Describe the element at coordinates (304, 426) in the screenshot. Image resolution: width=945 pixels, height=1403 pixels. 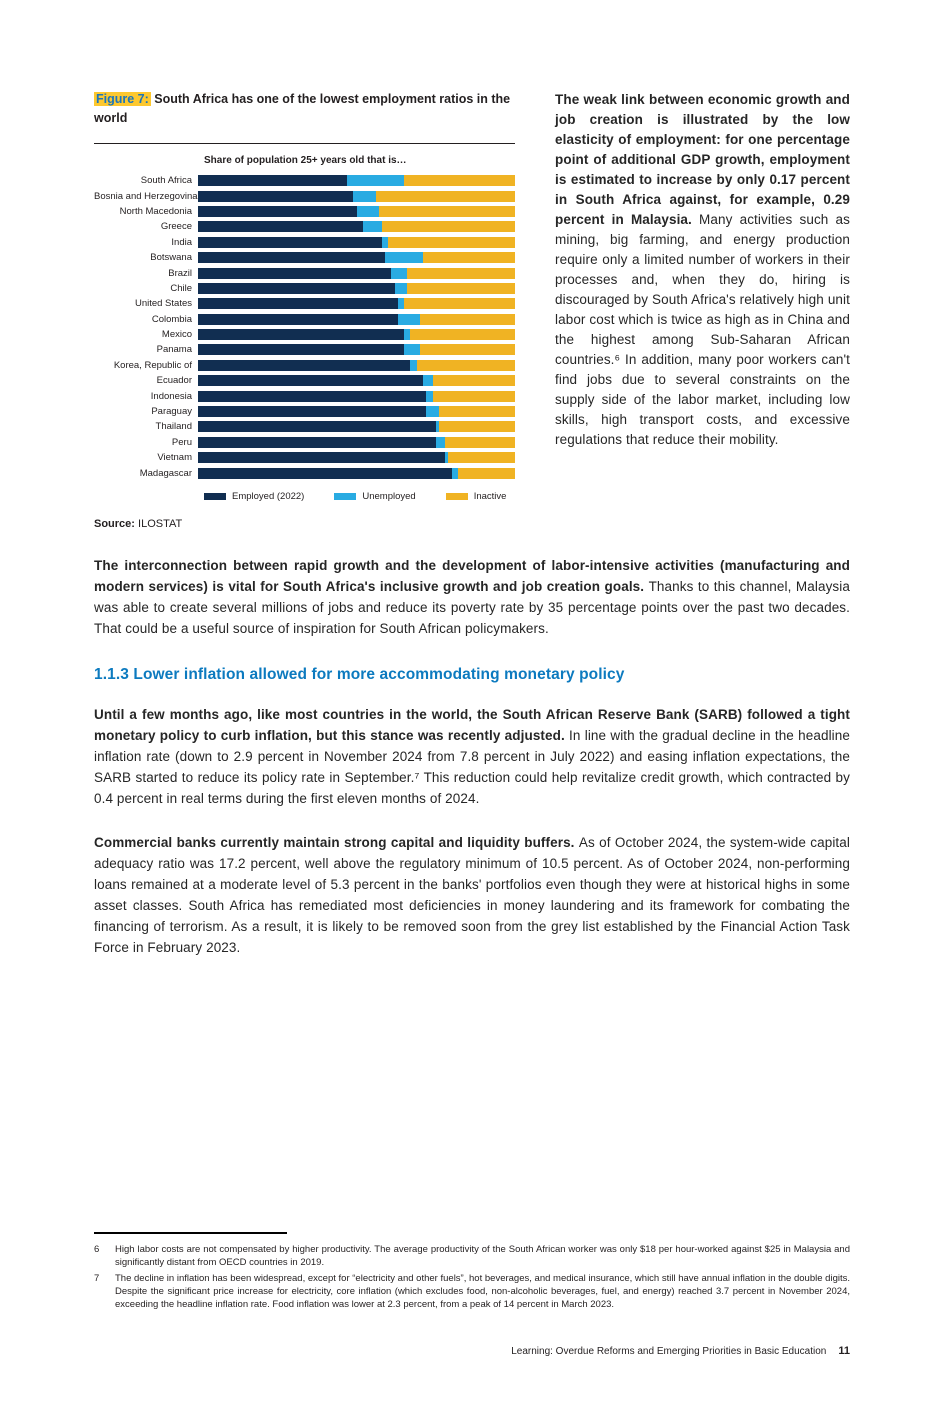
I see `chart-row: Thailand` at that location.